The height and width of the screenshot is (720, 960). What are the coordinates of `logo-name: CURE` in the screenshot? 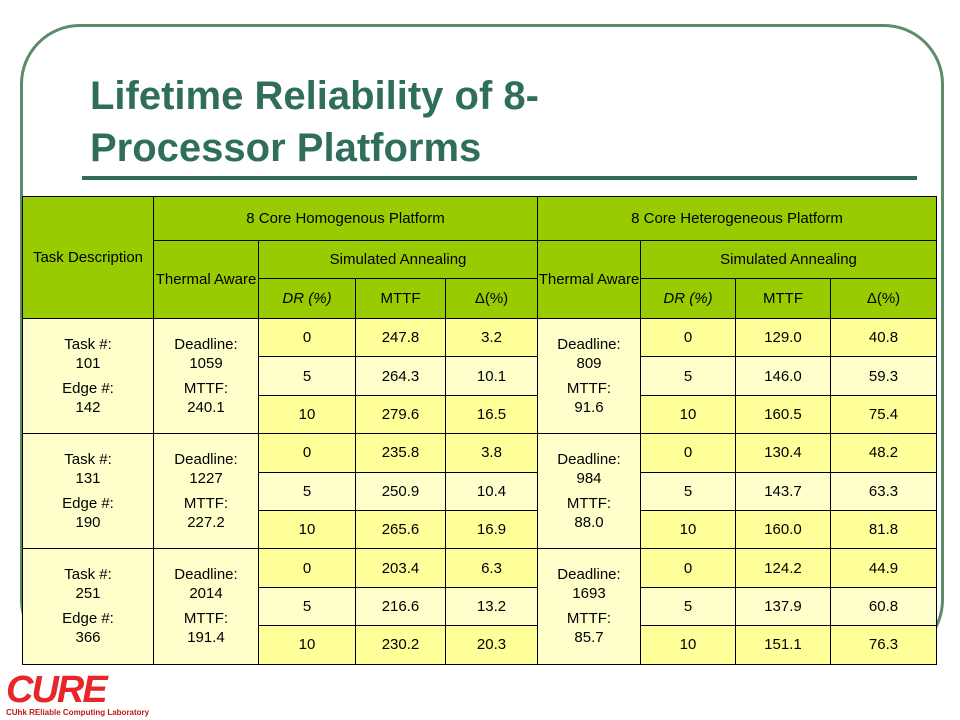 It's located at (57, 690).